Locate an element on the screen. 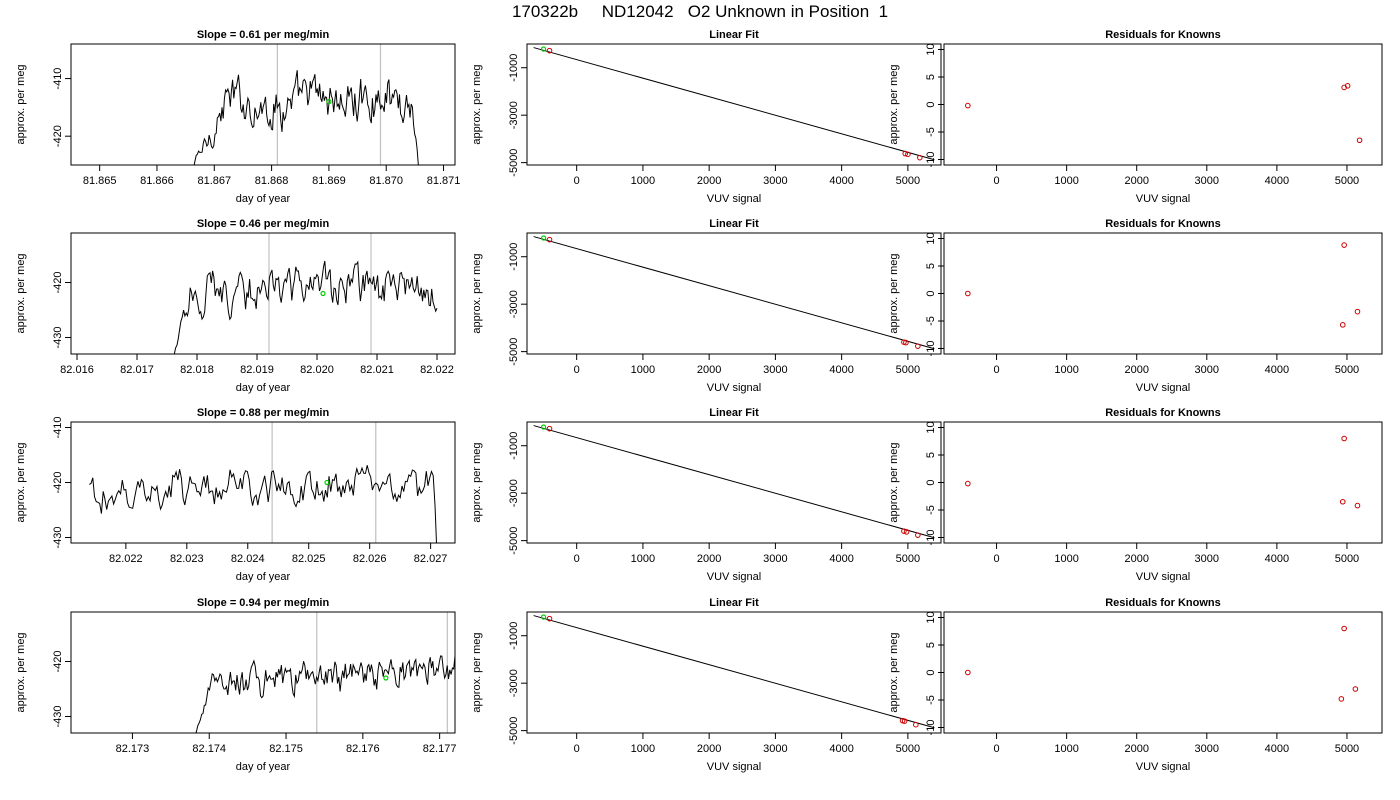  x-tick-label: 81.867 is located at coordinates (214, 181).